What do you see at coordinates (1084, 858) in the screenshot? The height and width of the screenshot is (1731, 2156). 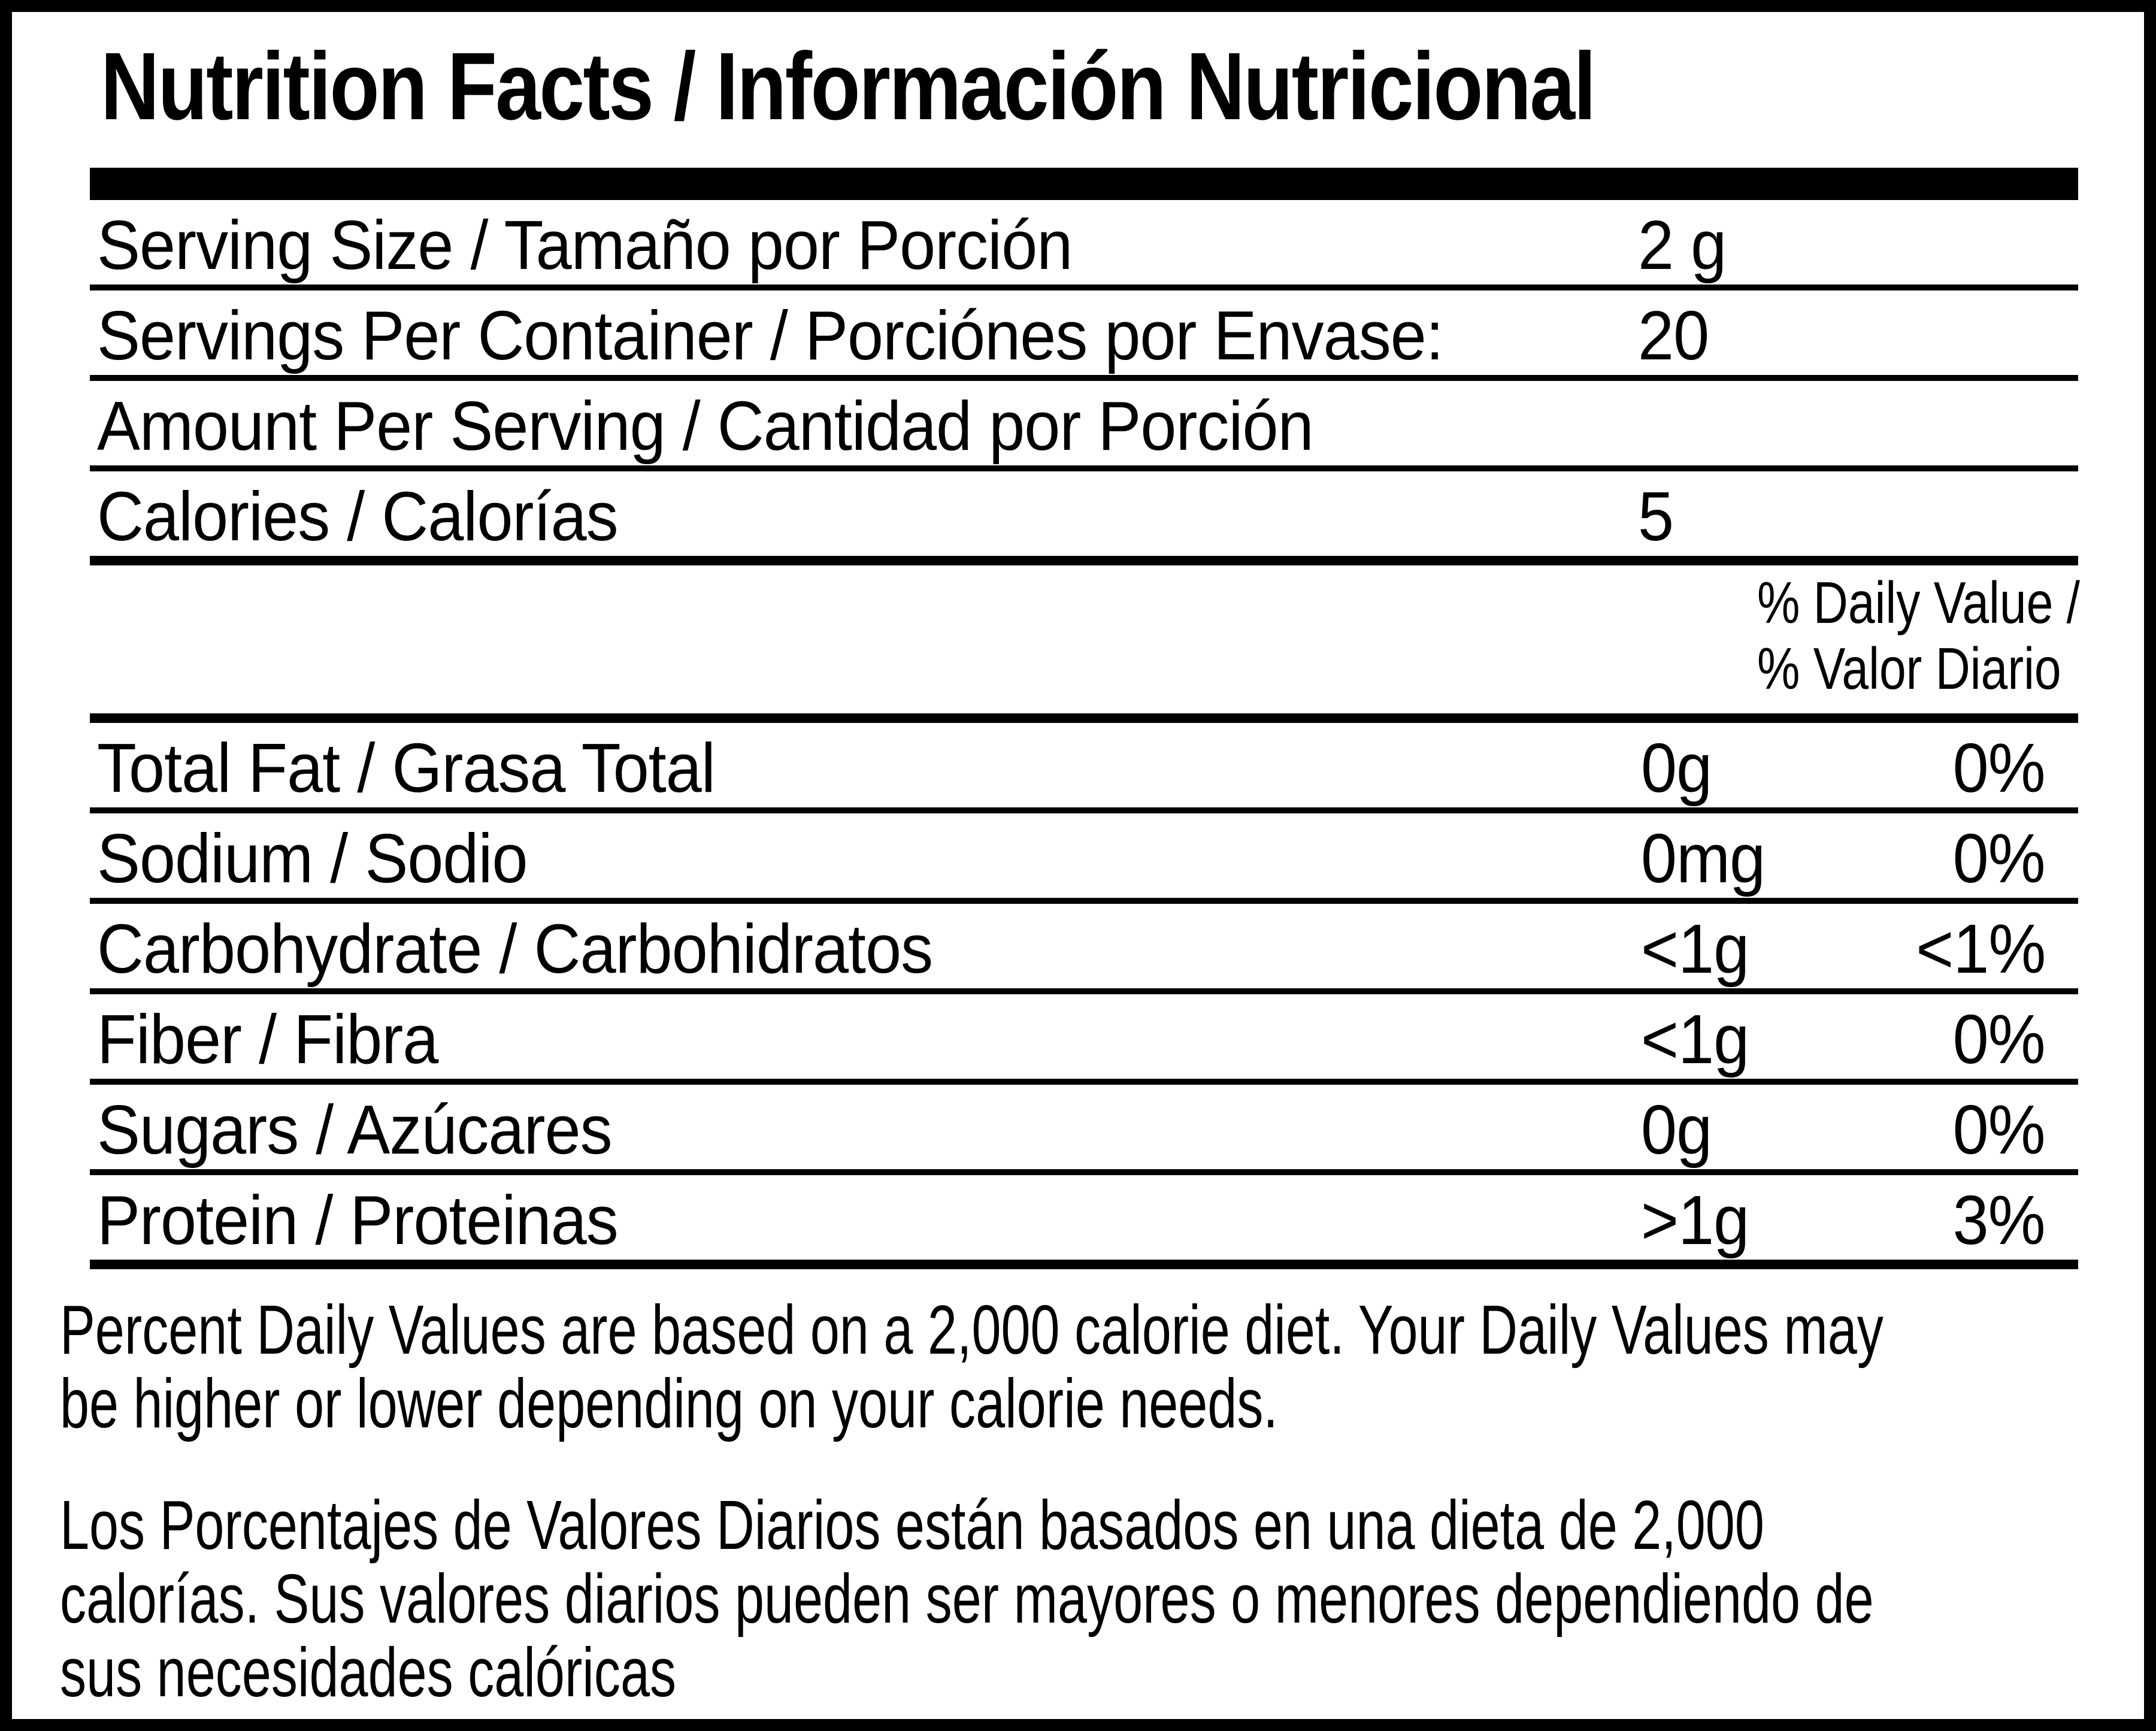 I see `sodium-row: Sodium / Sodio 0mg 0%` at bounding box center [1084, 858].